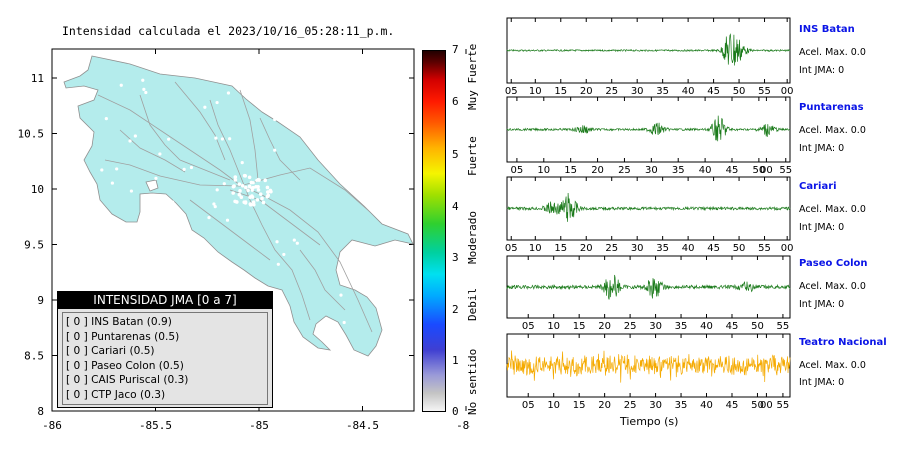  What do you see at coordinates (155, 425) in the screenshot?
I see `map-x-tick-label: -85.5` at bounding box center [155, 425].